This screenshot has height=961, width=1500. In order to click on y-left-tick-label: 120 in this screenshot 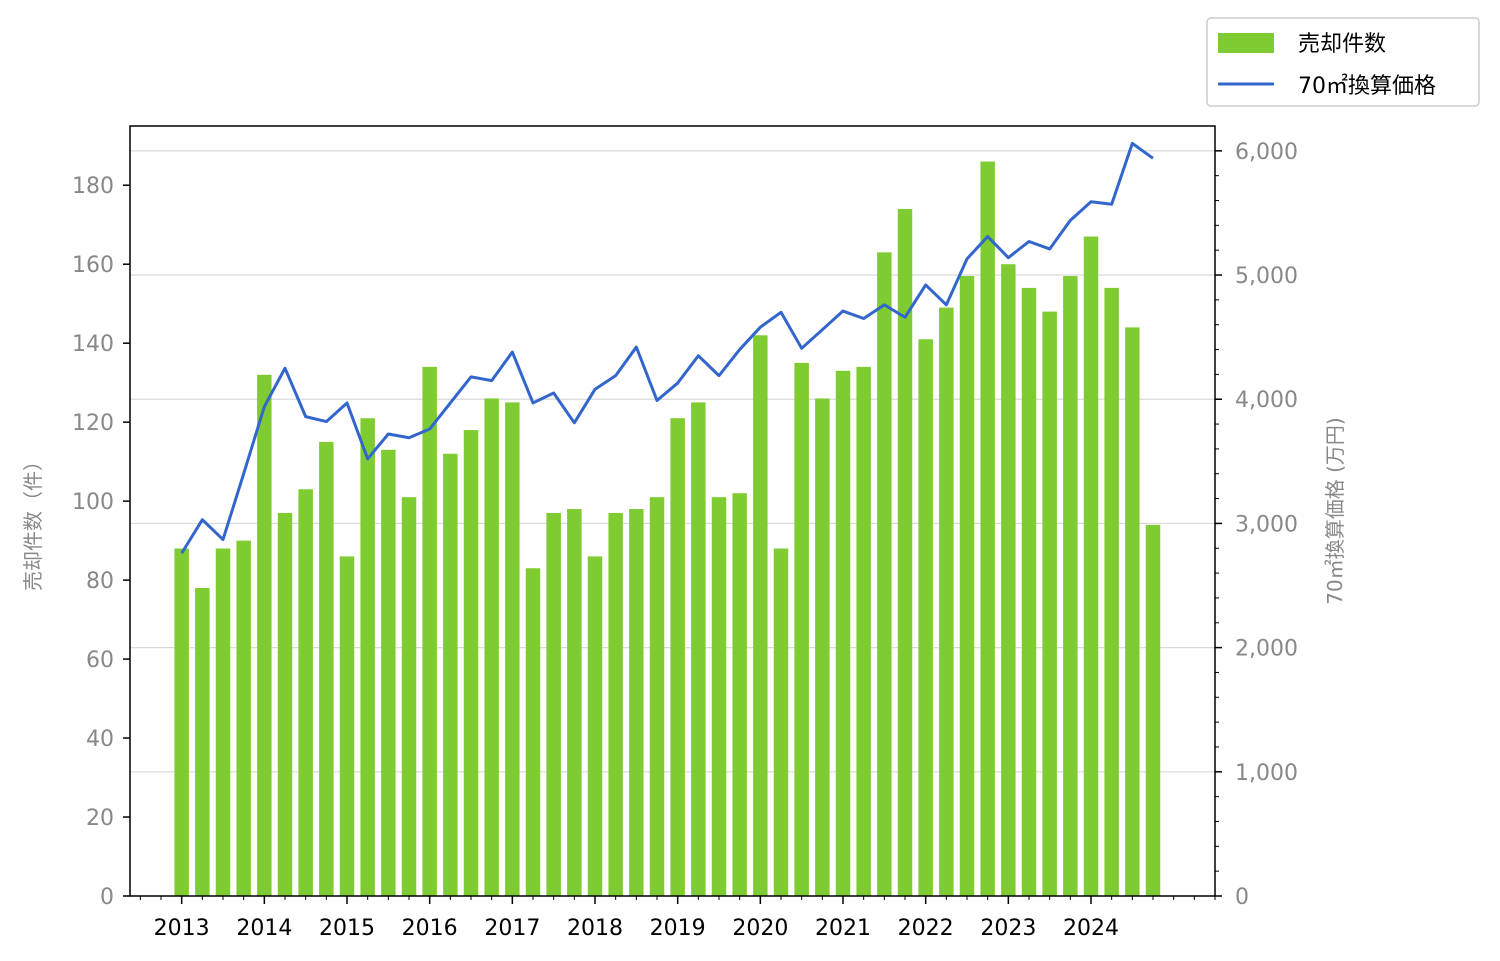, I will do `click(93, 423)`.